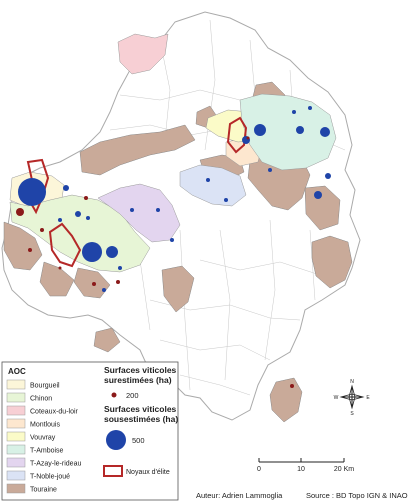 The image size is (408, 502). I want to click on legend-label: Touraine, so click(43, 490).